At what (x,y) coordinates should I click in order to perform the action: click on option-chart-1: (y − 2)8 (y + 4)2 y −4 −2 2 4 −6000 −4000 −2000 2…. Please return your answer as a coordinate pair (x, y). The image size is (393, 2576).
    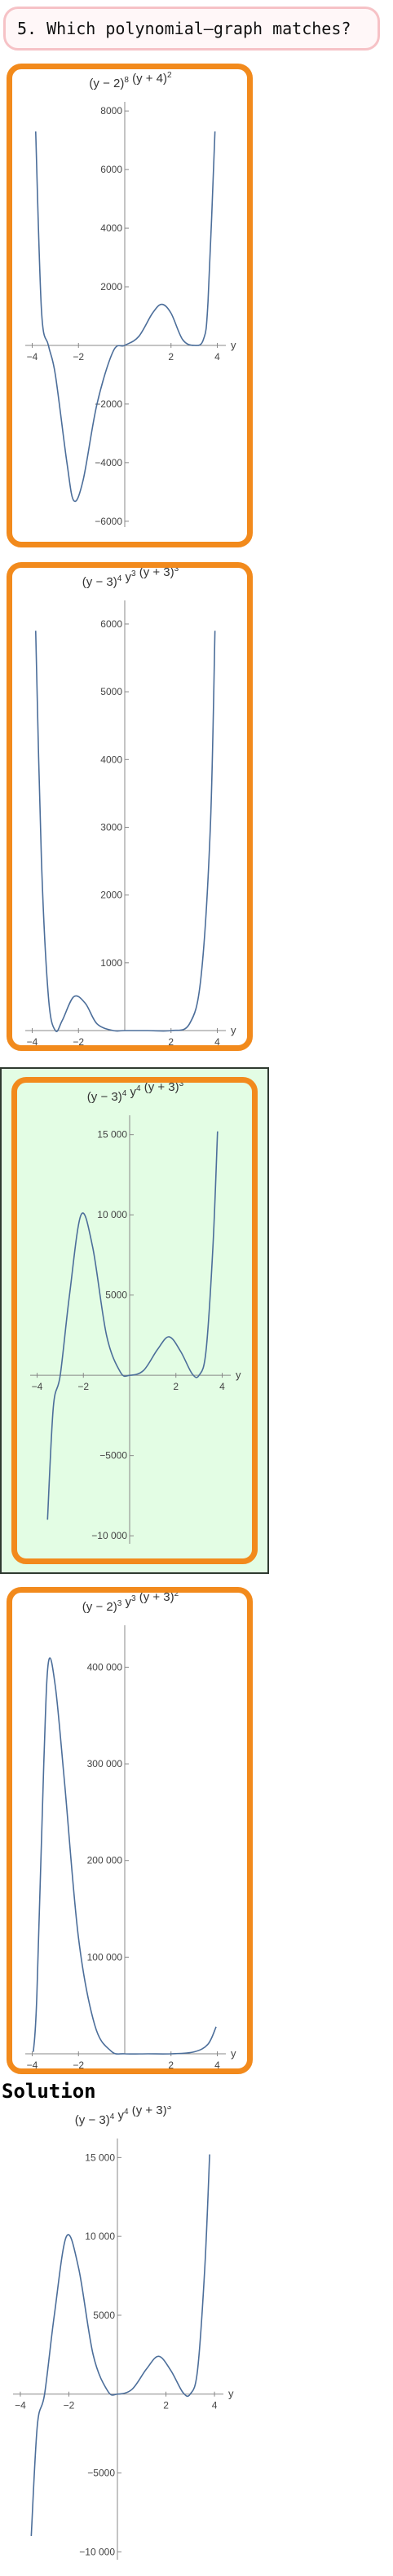
    Looking at the image, I should click on (130, 299).